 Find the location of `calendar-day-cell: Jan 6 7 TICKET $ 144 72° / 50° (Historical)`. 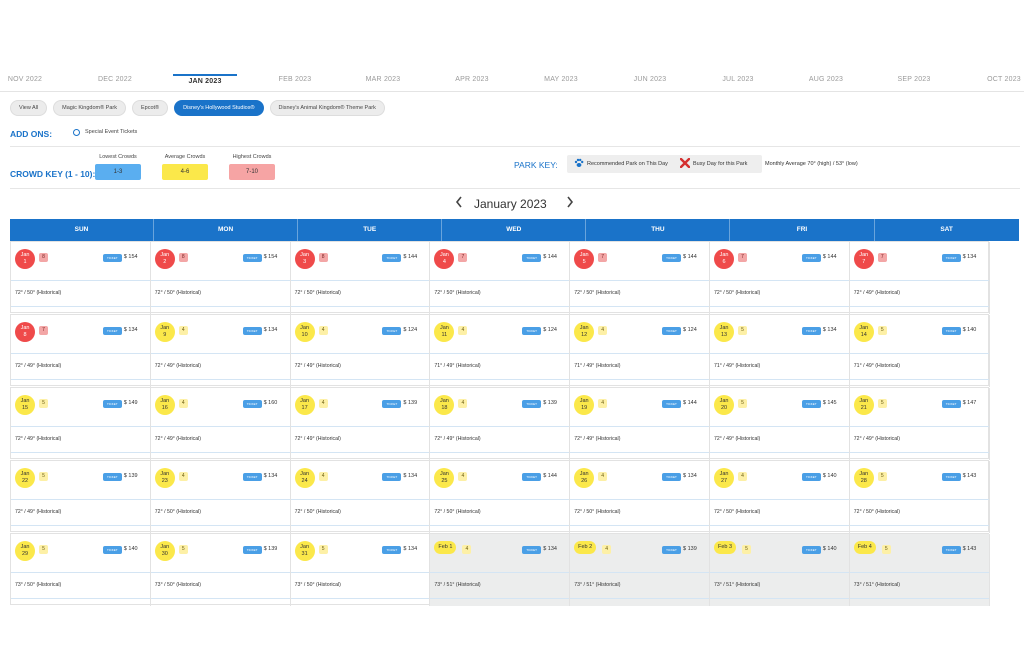

calendar-day-cell: Jan 6 7 TICKET $ 144 72° / 50° (Historical) is located at coordinates (780, 278).